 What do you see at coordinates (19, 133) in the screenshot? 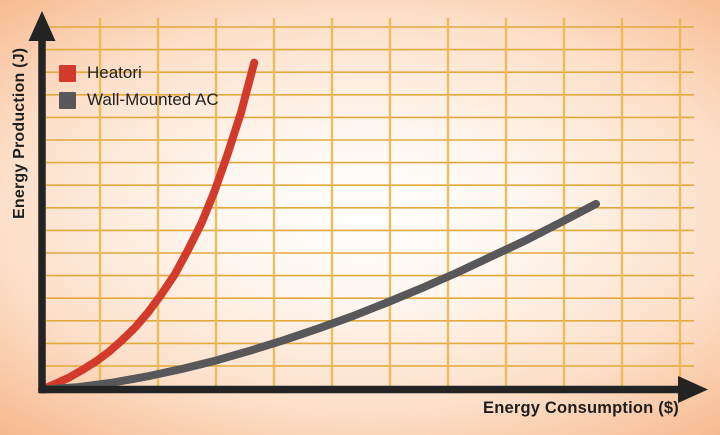
I see `y-axis-title: Energy Production (J)` at bounding box center [19, 133].